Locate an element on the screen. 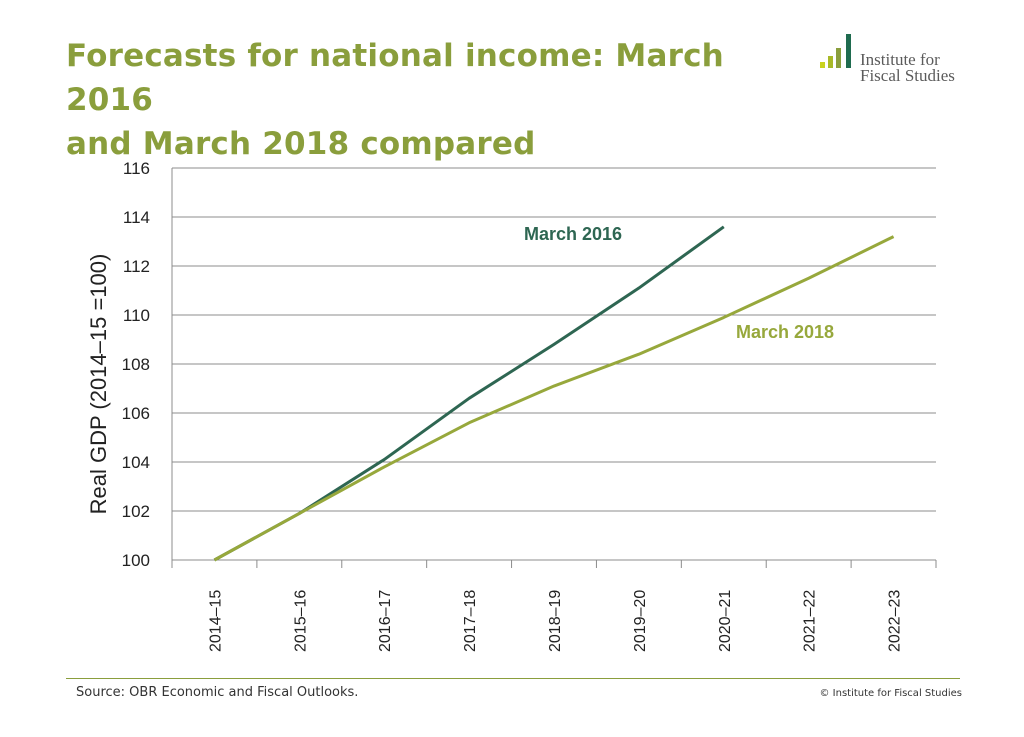 The height and width of the screenshot is (737, 1024). y-tick-label: 110 is located at coordinates (136, 315).